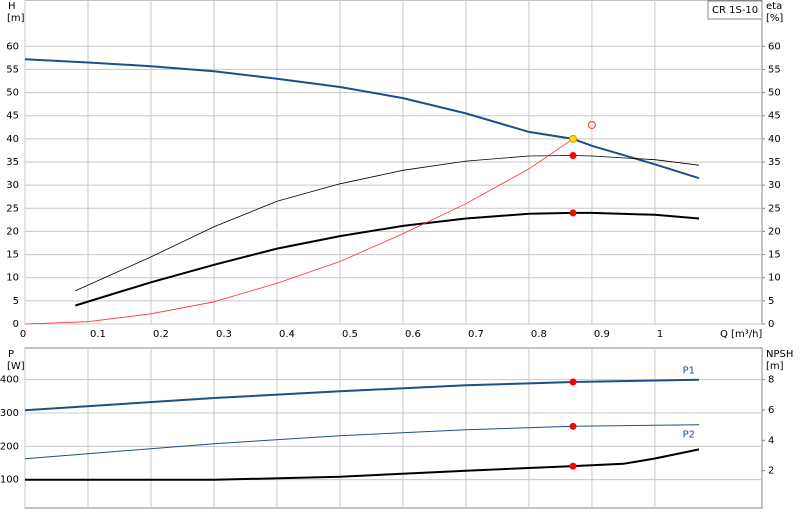  What do you see at coordinates (774, 185) in the screenshot?
I see `y2-tick-label: 30` at bounding box center [774, 185].